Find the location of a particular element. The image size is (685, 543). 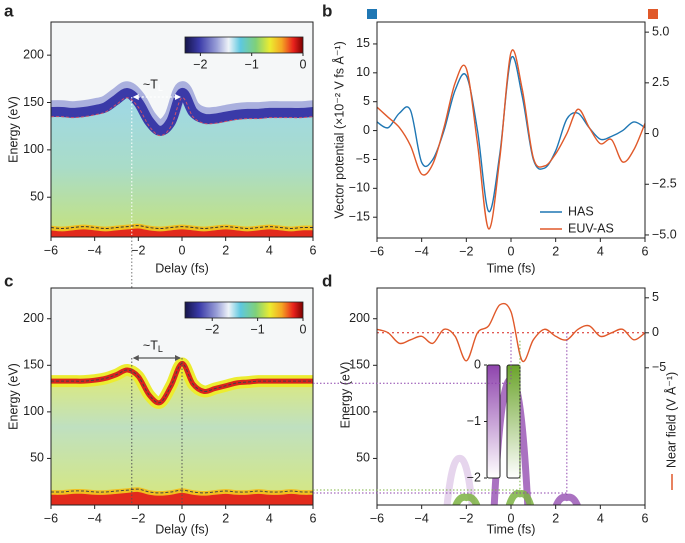

panel-letter: c is located at coordinates (8, 280).